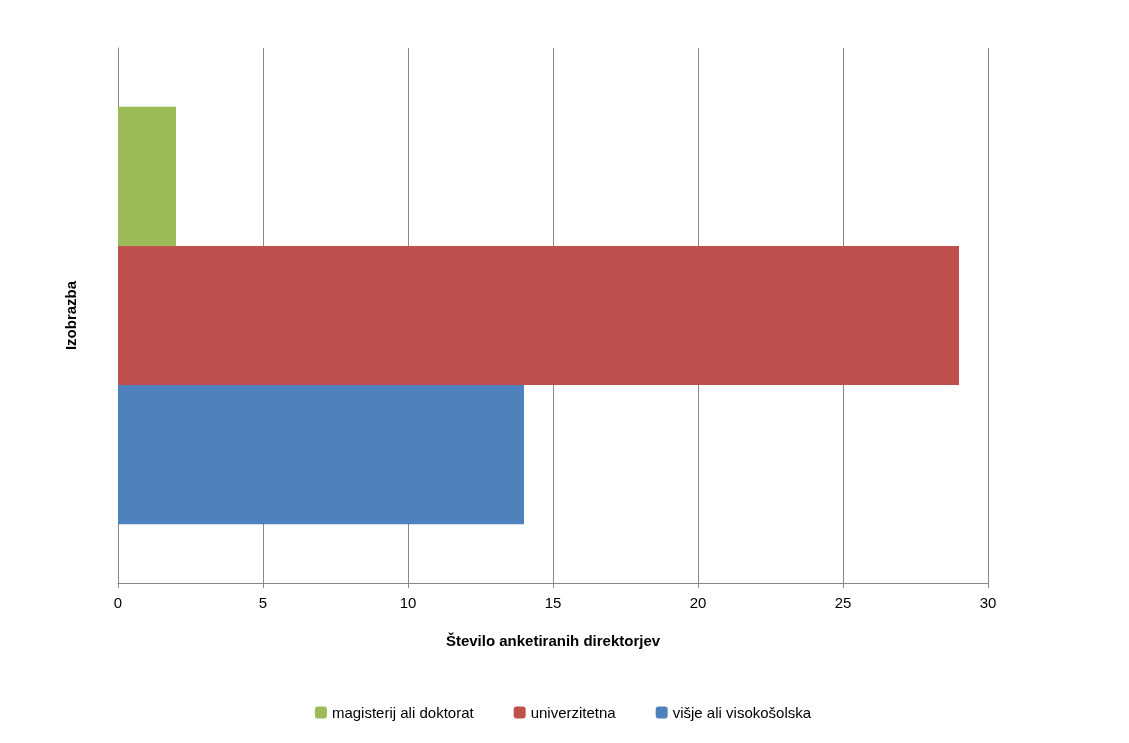 Image resolution: width=1129 pixels, height=743 pixels. I want to click on x-tick-label: 30, so click(988, 602).